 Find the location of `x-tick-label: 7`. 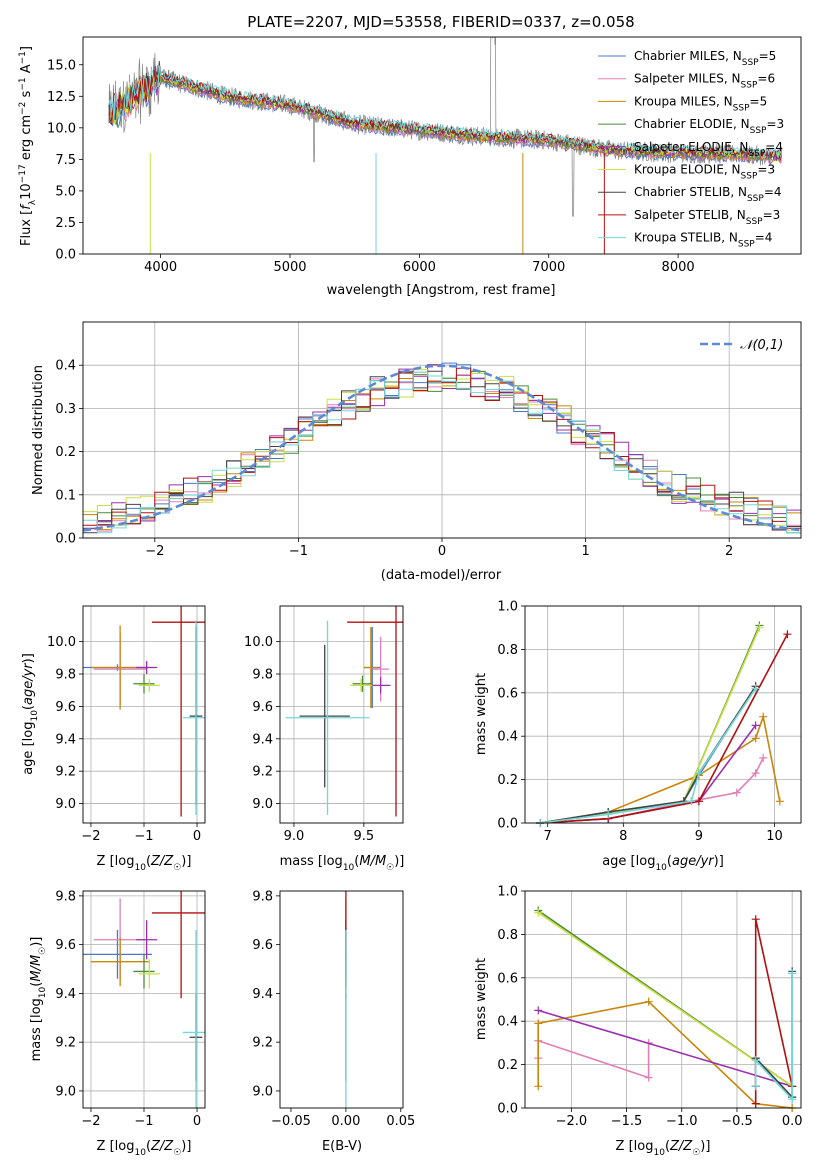

x-tick-label: 7 is located at coordinates (548, 836).